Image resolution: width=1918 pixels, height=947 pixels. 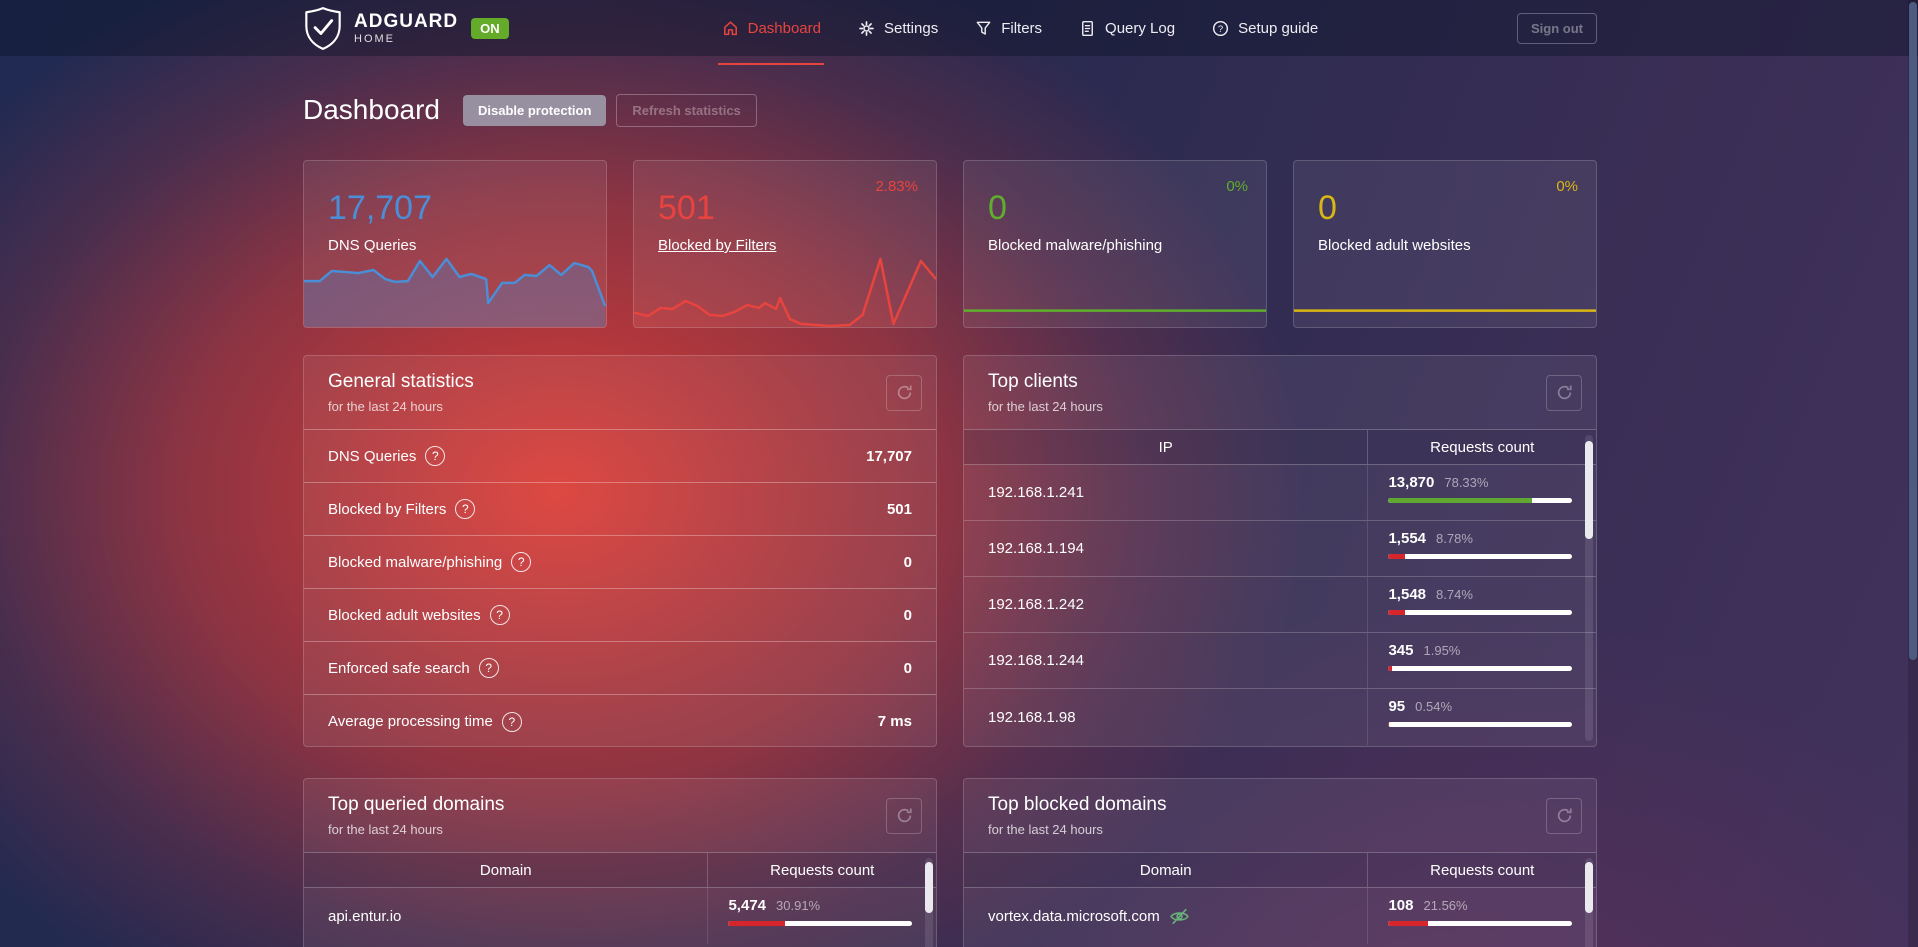 What do you see at coordinates (534, 110) in the screenshot?
I see `disable-protection-button: Disable protection` at bounding box center [534, 110].